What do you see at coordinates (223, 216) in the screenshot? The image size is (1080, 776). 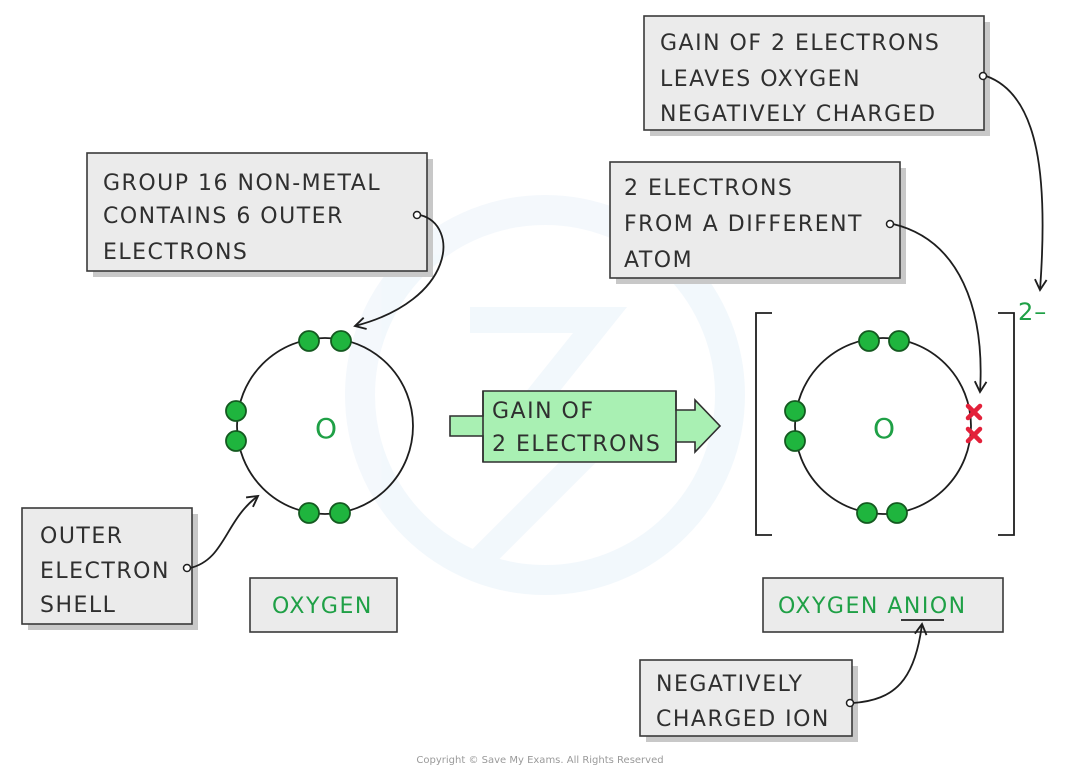 I see `callout-group16-line2: CONTAINS 6 OUTER` at bounding box center [223, 216].